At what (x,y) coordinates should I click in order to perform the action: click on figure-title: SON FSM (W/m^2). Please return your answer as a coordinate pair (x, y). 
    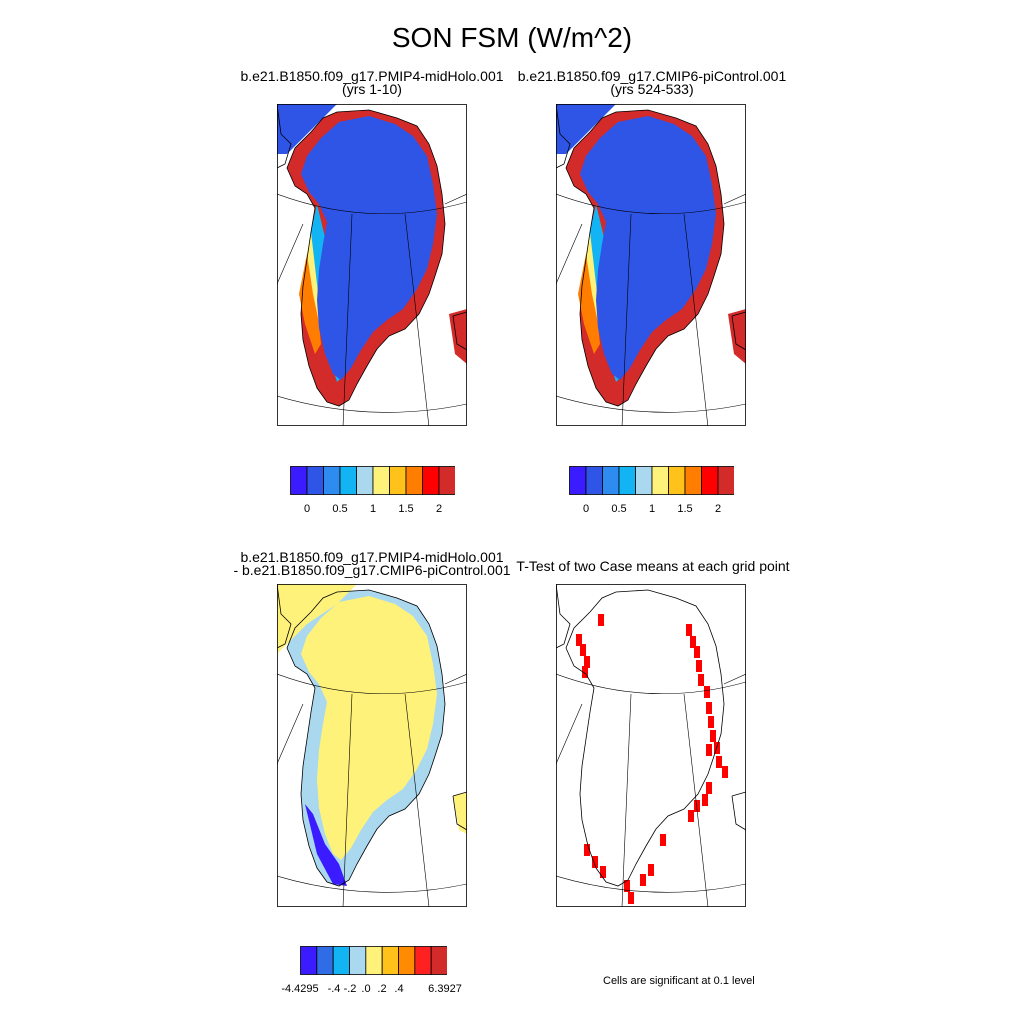
    Looking at the image, I should click on (512, 37).